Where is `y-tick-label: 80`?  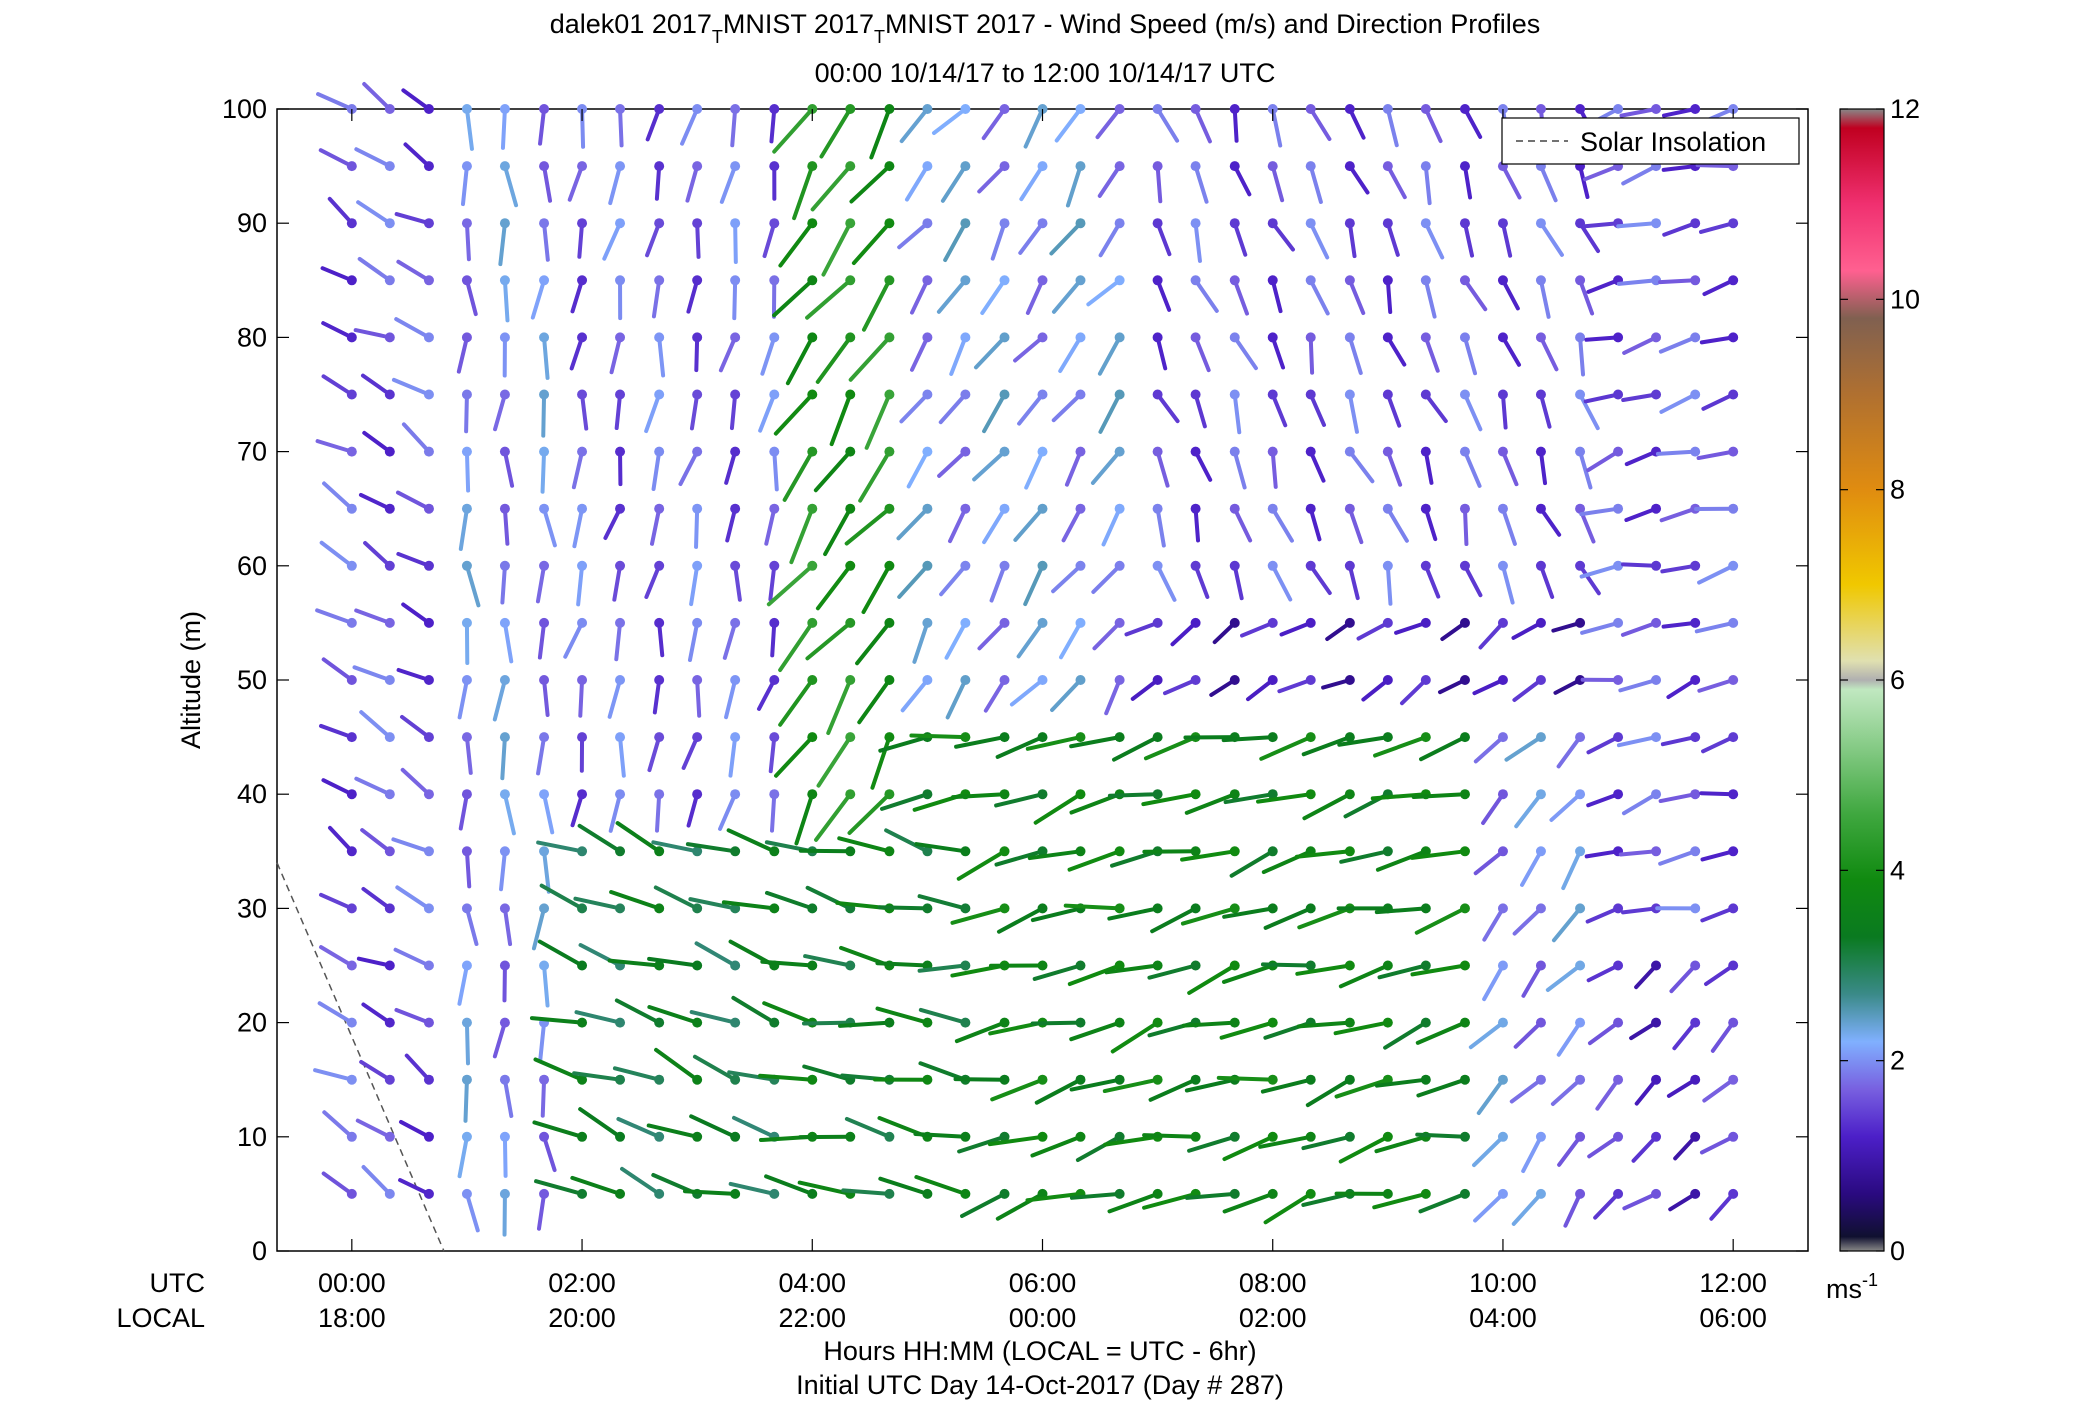
y-tick-label: 80 is located at coordinates (252, 337).